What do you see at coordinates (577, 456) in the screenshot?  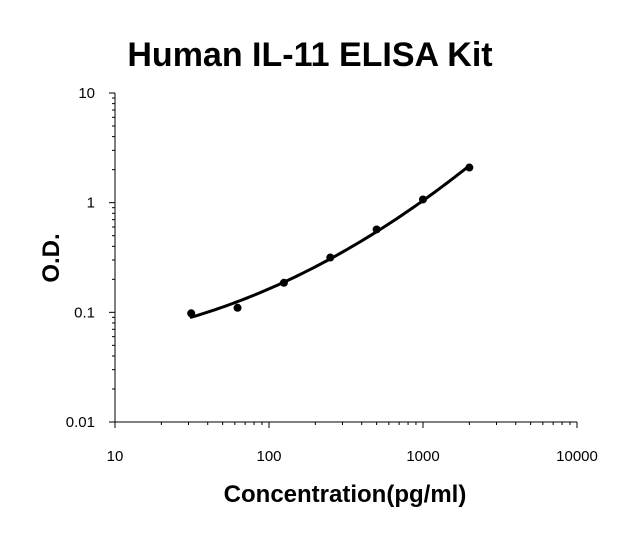 I see `x-tick-label: 10000` at bounding box center [577, 456].